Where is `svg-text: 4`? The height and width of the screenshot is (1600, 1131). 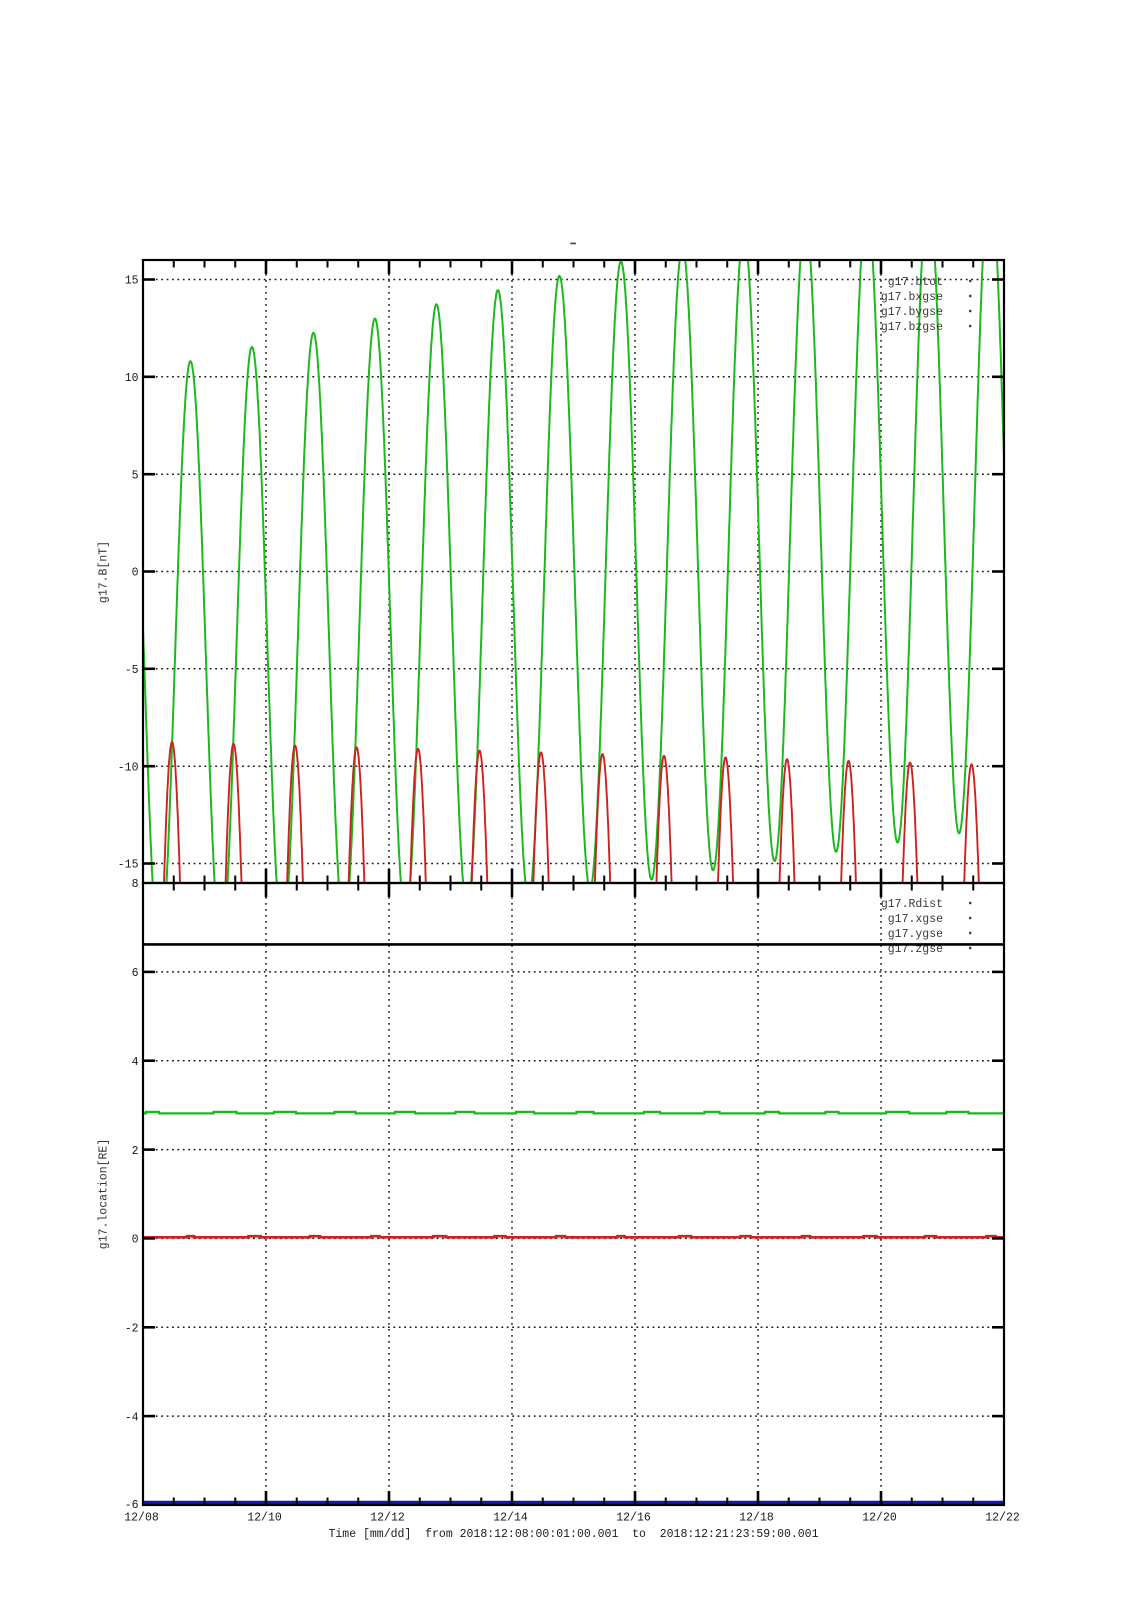 svg-text: 4 is located at coordinates (135, 1062).